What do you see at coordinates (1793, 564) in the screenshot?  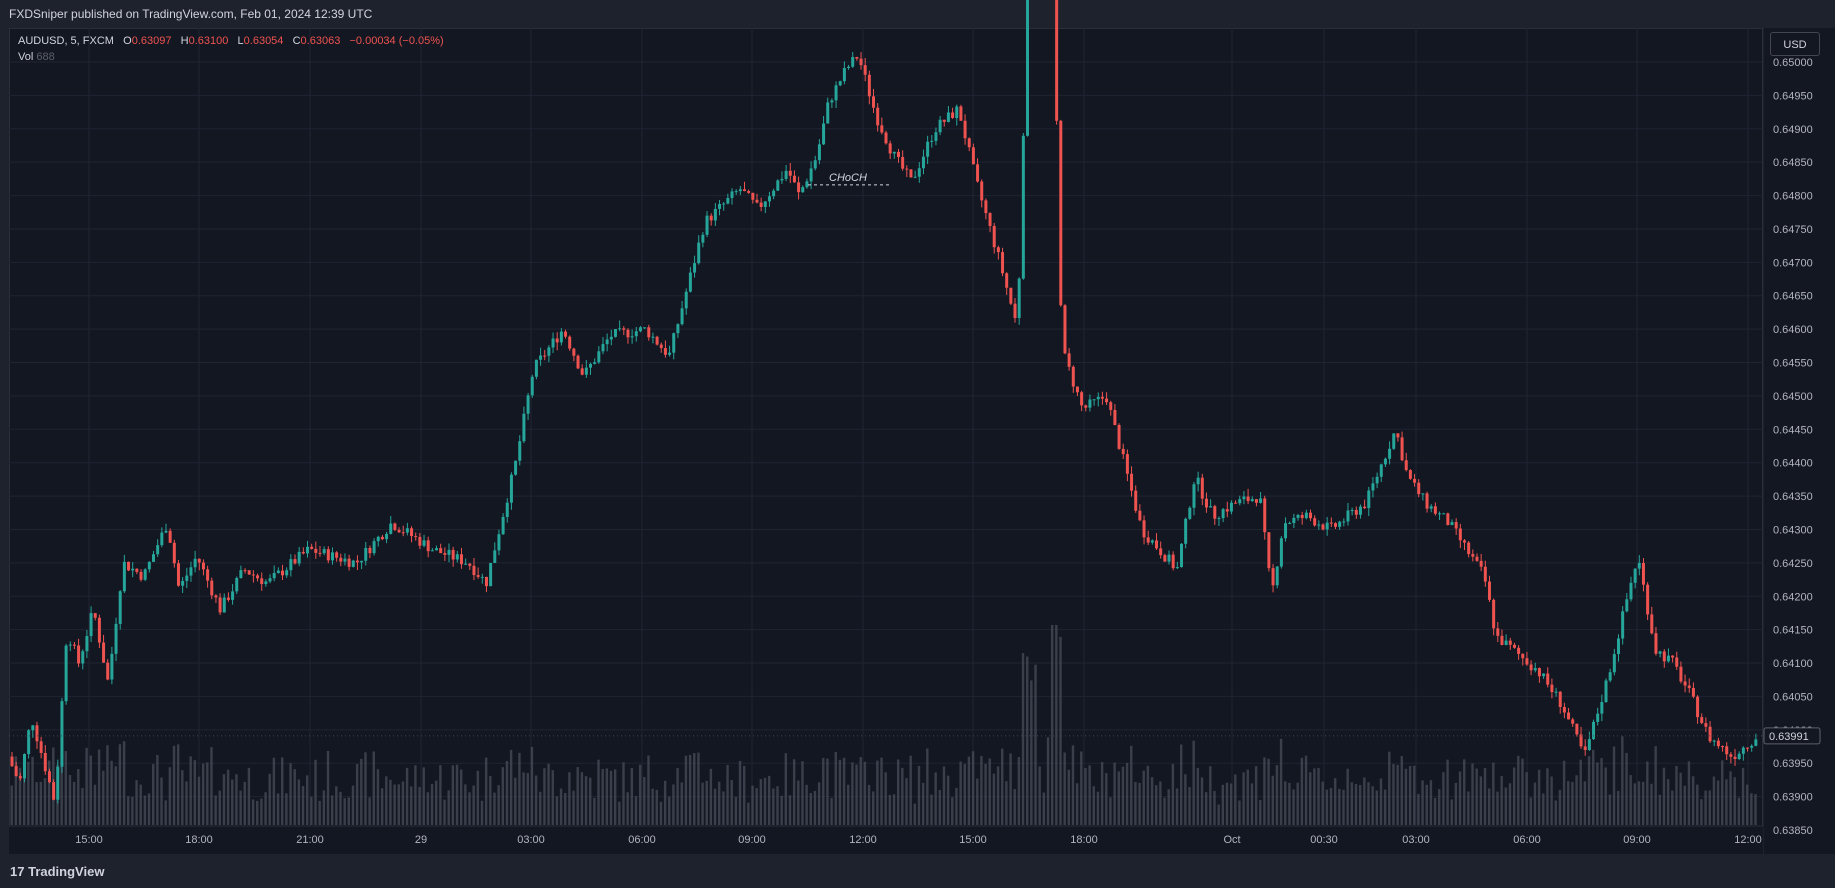 I see `price-tick-label: 0.64250` at bounding box center [1793, 564].